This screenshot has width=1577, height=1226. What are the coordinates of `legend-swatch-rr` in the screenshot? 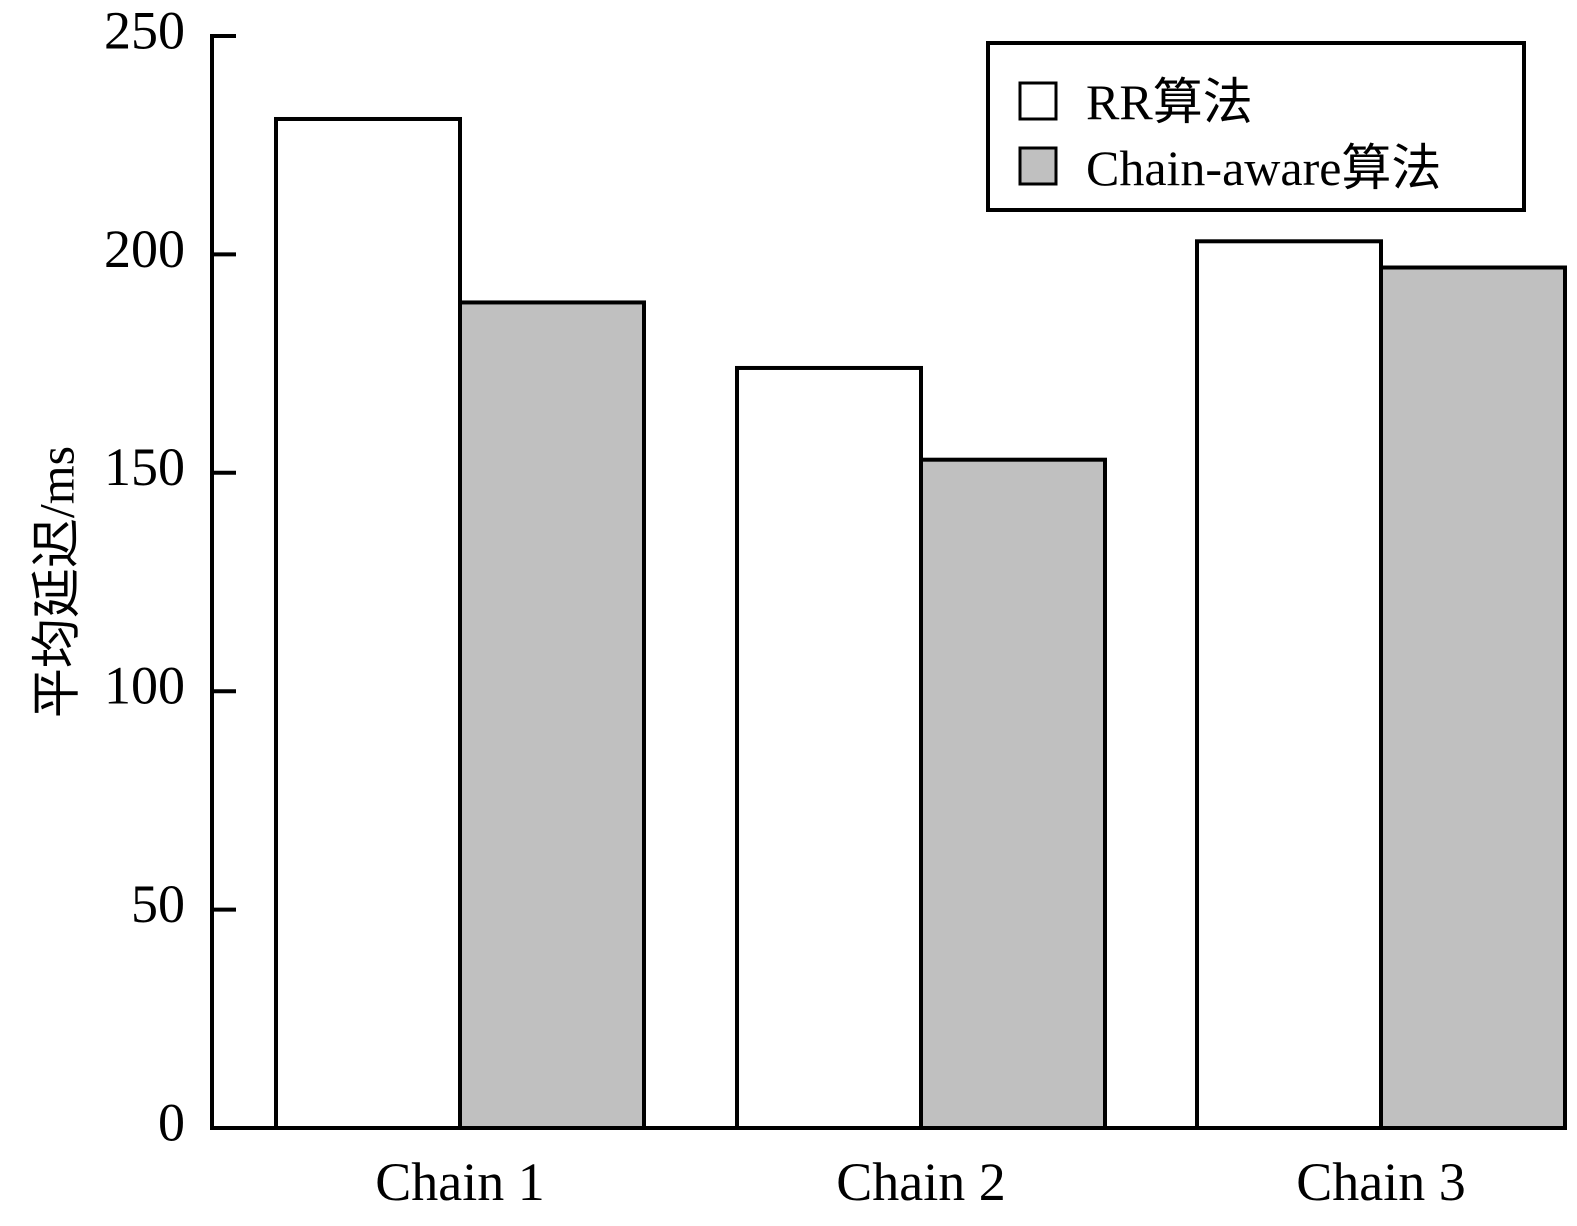 It's located at (1038, 101).